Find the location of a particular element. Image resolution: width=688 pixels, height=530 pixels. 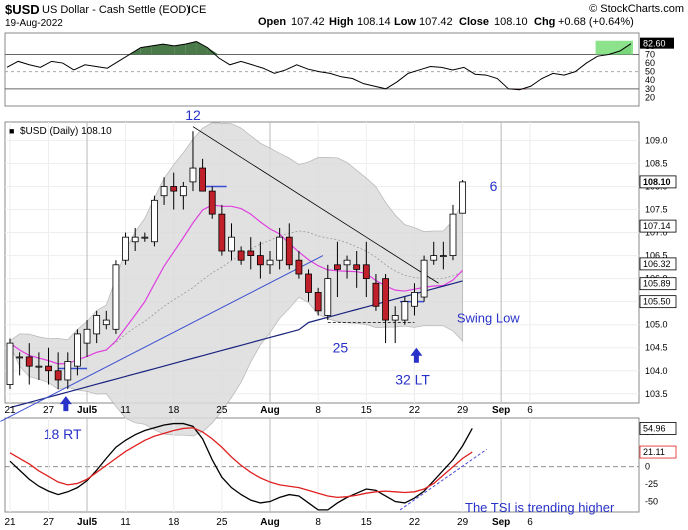

chart-date: 19-Aug-2022 is located at coordinates (34, 23).